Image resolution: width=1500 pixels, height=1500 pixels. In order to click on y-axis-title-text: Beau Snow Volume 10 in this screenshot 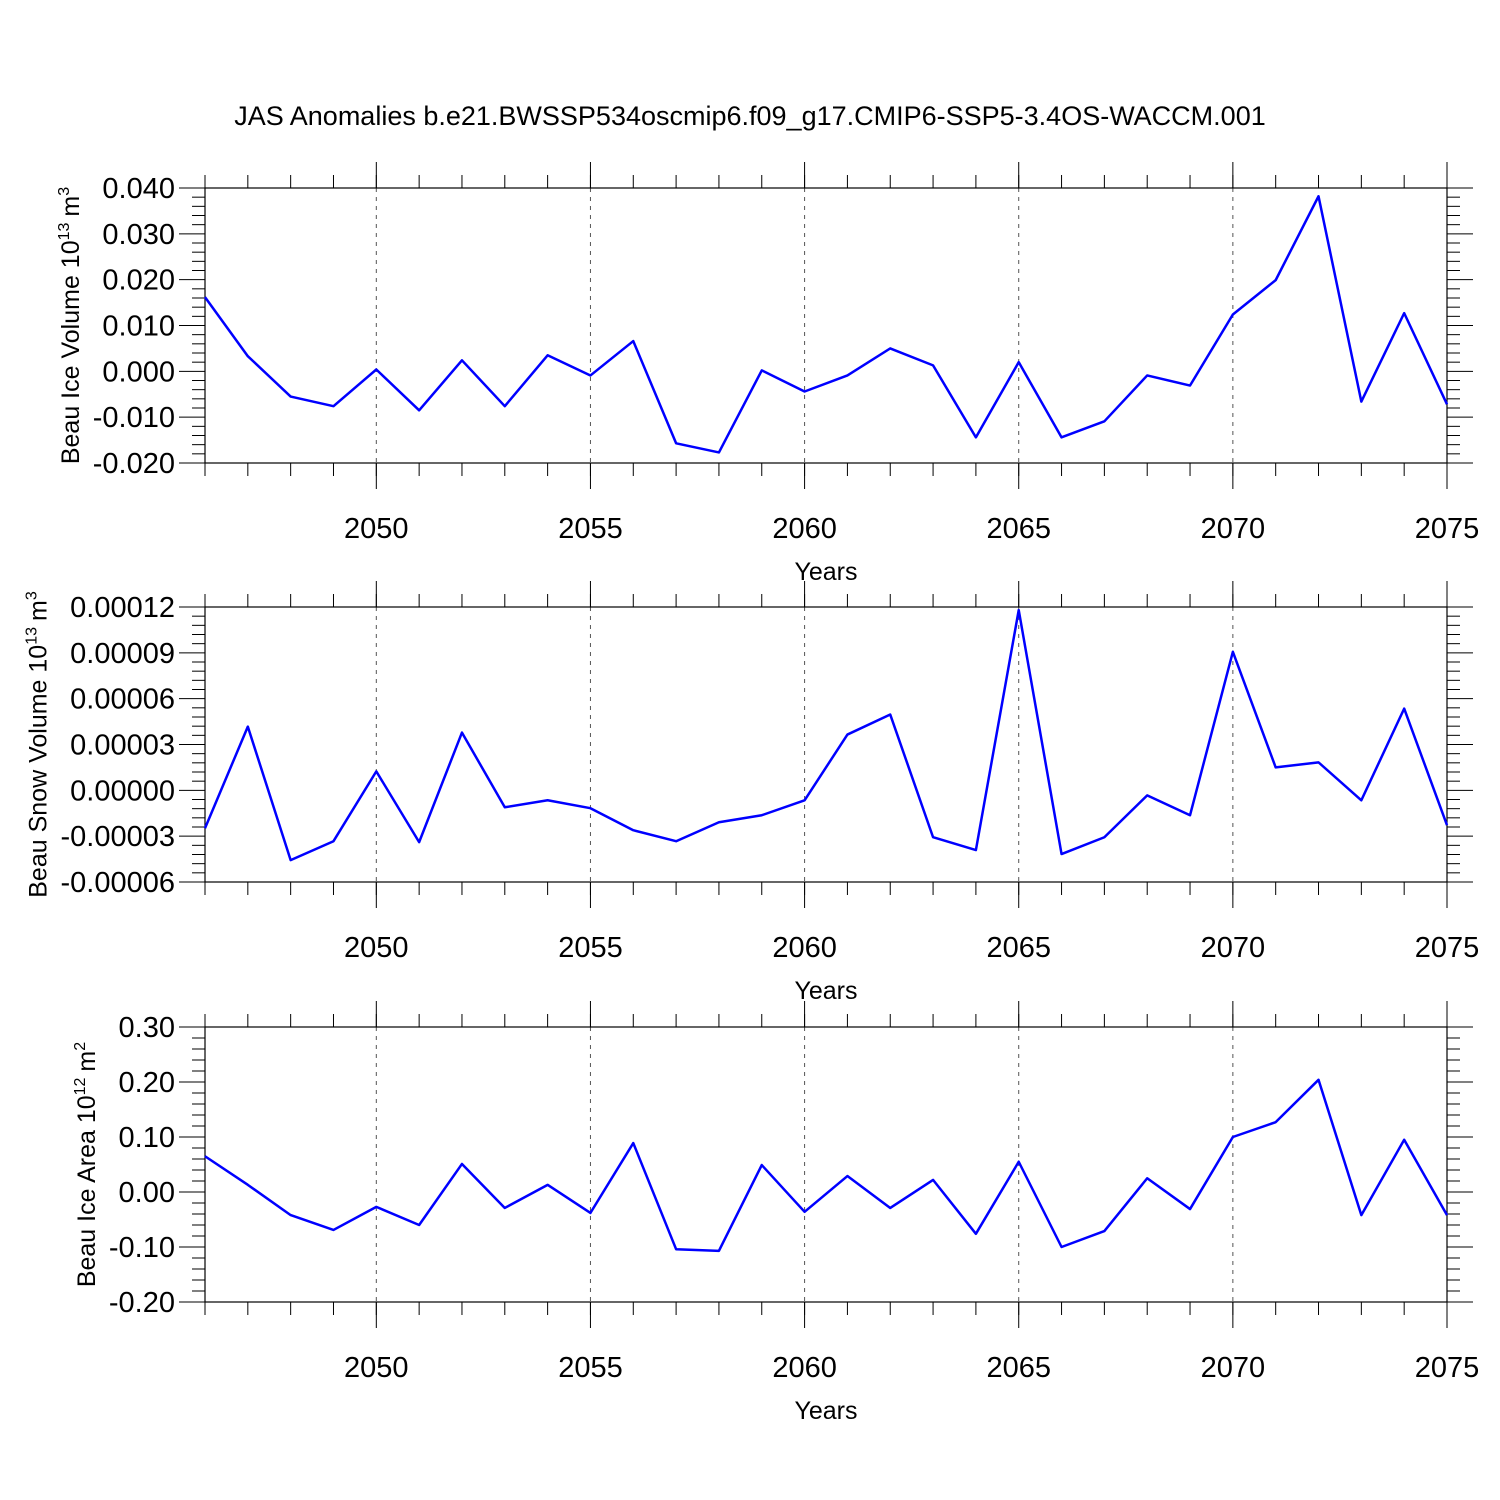, I will do `click(39, 771)`.